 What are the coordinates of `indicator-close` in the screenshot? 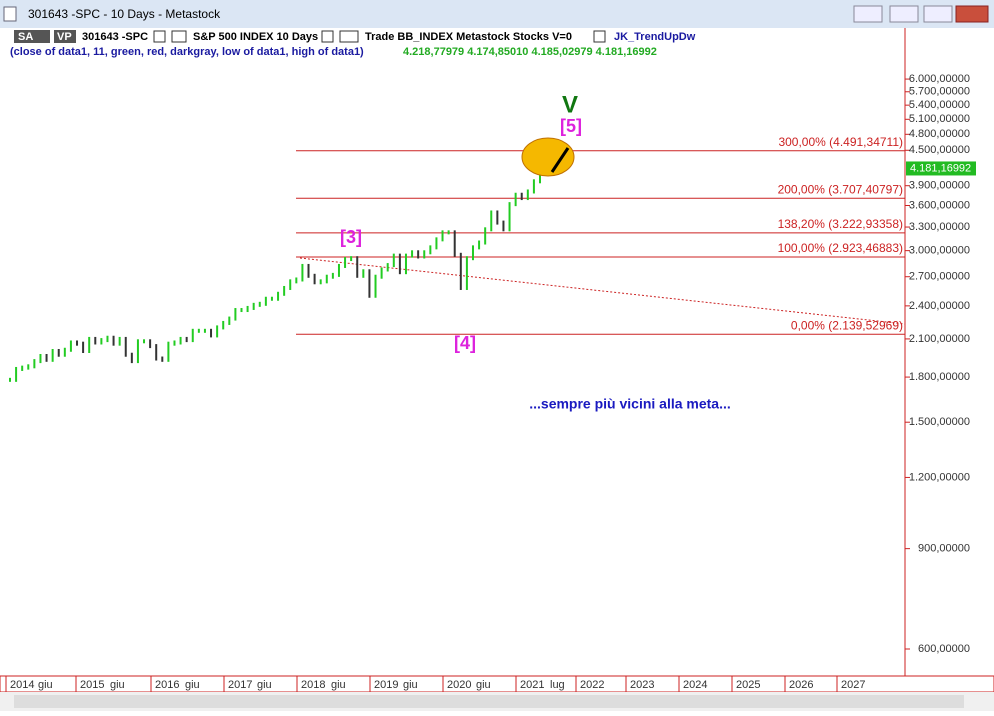 It's located at (599, 36).